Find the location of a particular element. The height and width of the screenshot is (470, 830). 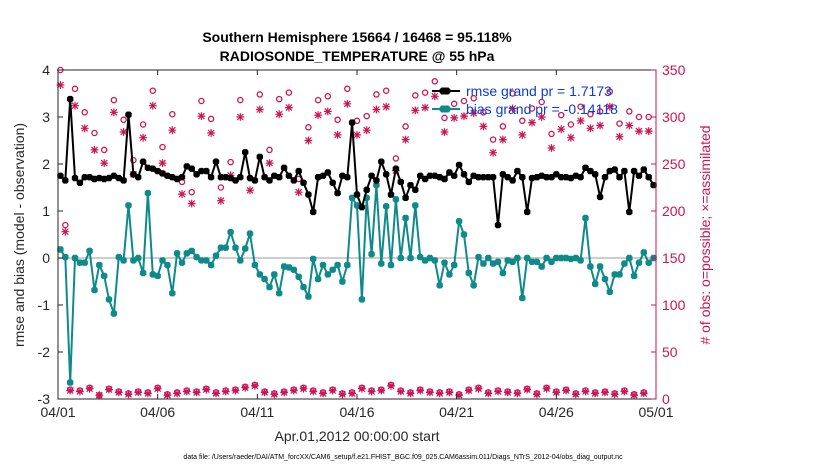

chart-title-line-2: RADIOSONDE_TEMPERATURE @ 55 hPa is located at coordinates (357, 56).